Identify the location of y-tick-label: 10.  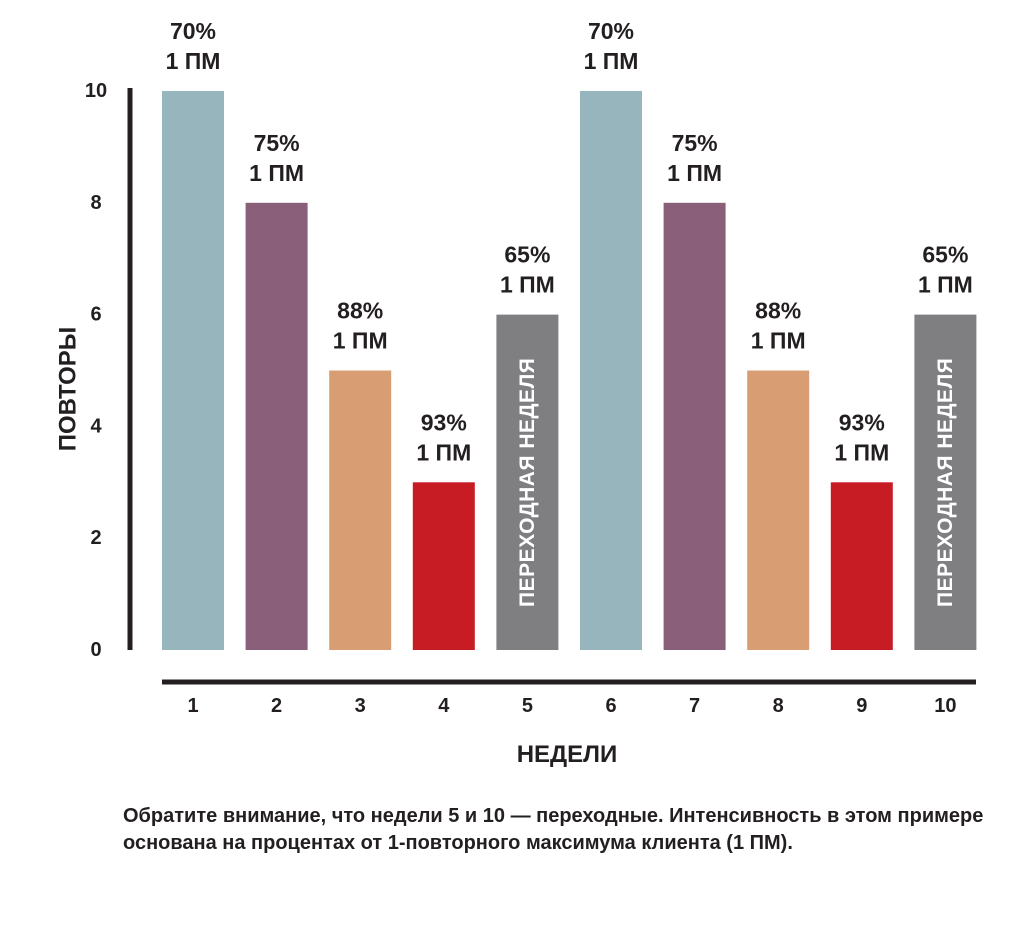
(96, 91).